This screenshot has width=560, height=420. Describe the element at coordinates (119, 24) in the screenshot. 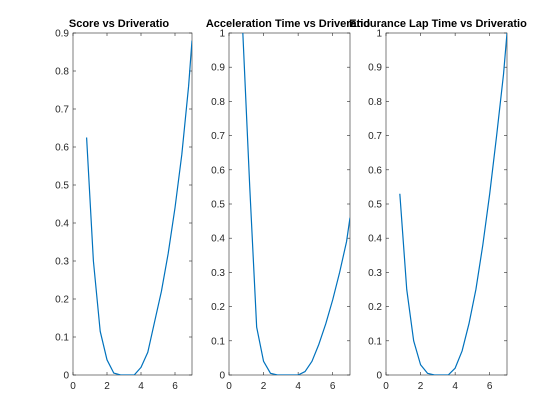

I see `subplot-title: Score vs Driveratio` at that location.